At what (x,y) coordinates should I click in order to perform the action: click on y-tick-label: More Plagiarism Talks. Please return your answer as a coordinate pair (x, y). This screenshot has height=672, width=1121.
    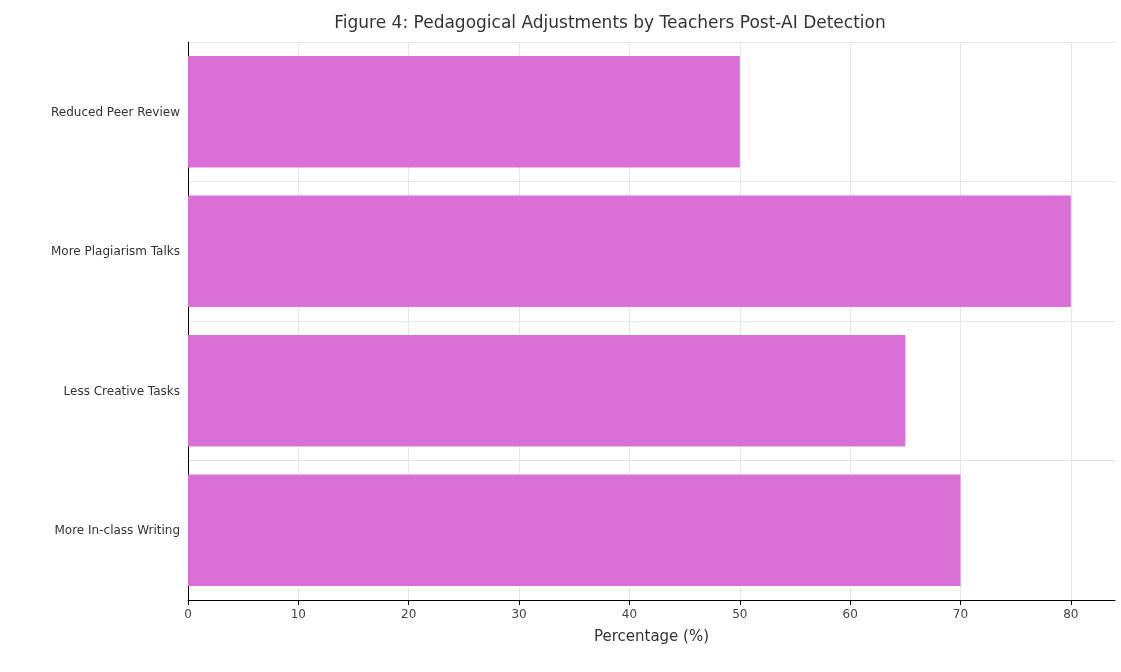
    Looking at the image, I should click on (115, 251).